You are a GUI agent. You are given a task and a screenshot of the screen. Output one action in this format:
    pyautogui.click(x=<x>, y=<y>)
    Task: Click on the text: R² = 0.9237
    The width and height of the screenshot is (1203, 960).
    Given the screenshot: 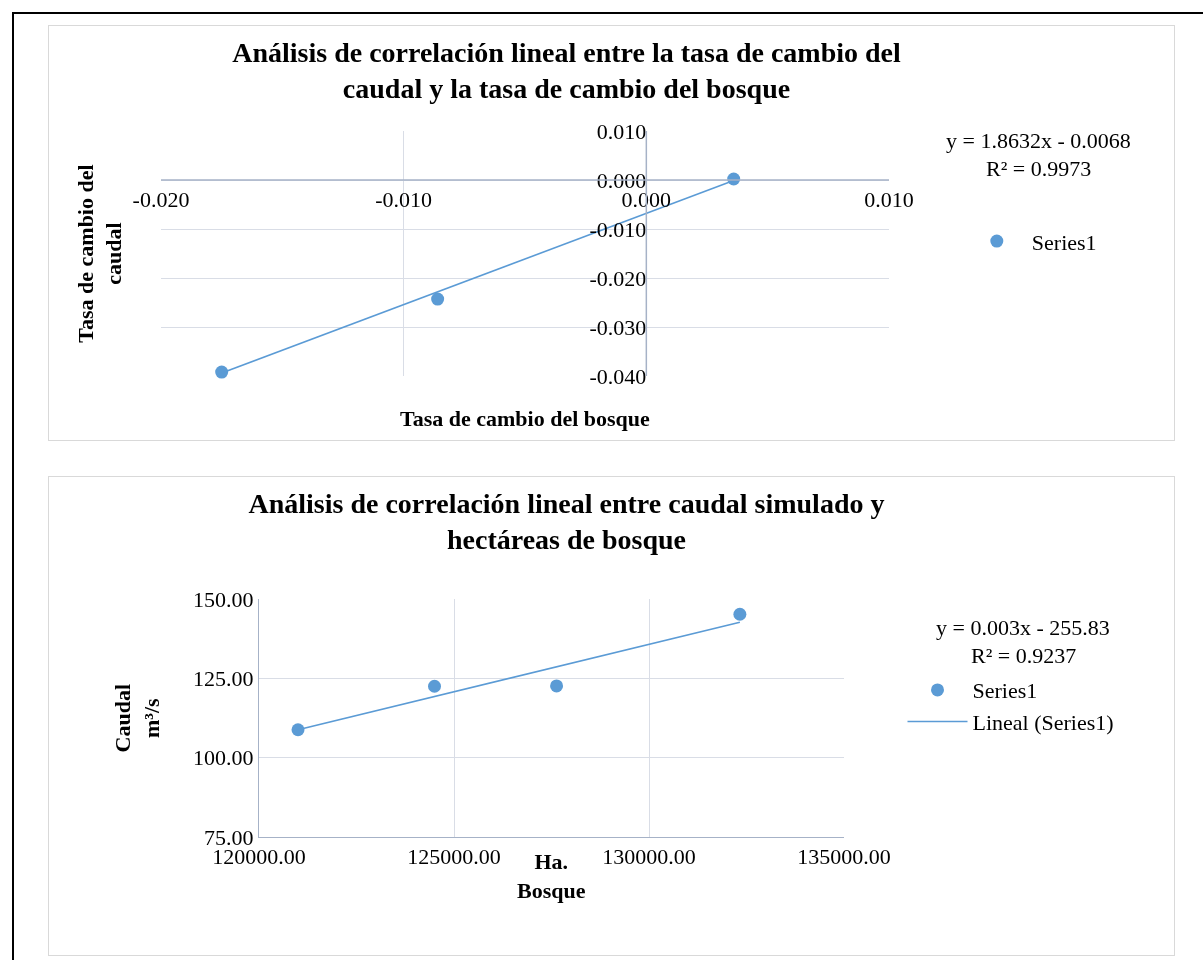 What is the action you would take?
    pyautogui.click(x=1024, y=655)
    